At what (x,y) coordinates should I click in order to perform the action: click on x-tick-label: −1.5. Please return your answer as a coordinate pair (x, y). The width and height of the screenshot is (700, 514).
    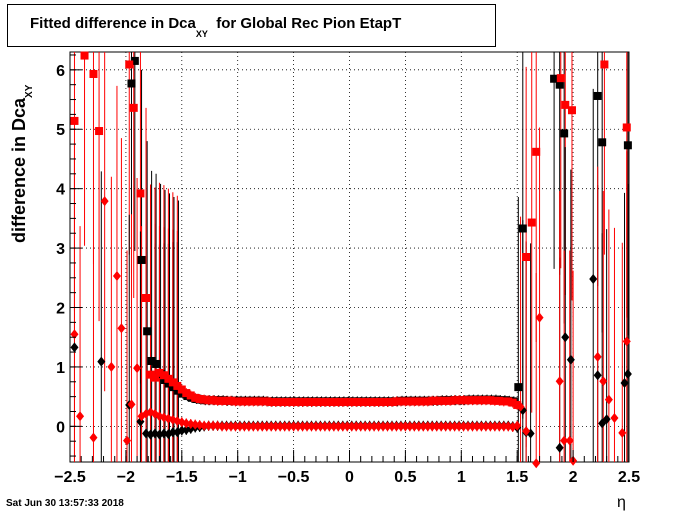
    Looking at the image, I should click on (182, 477).